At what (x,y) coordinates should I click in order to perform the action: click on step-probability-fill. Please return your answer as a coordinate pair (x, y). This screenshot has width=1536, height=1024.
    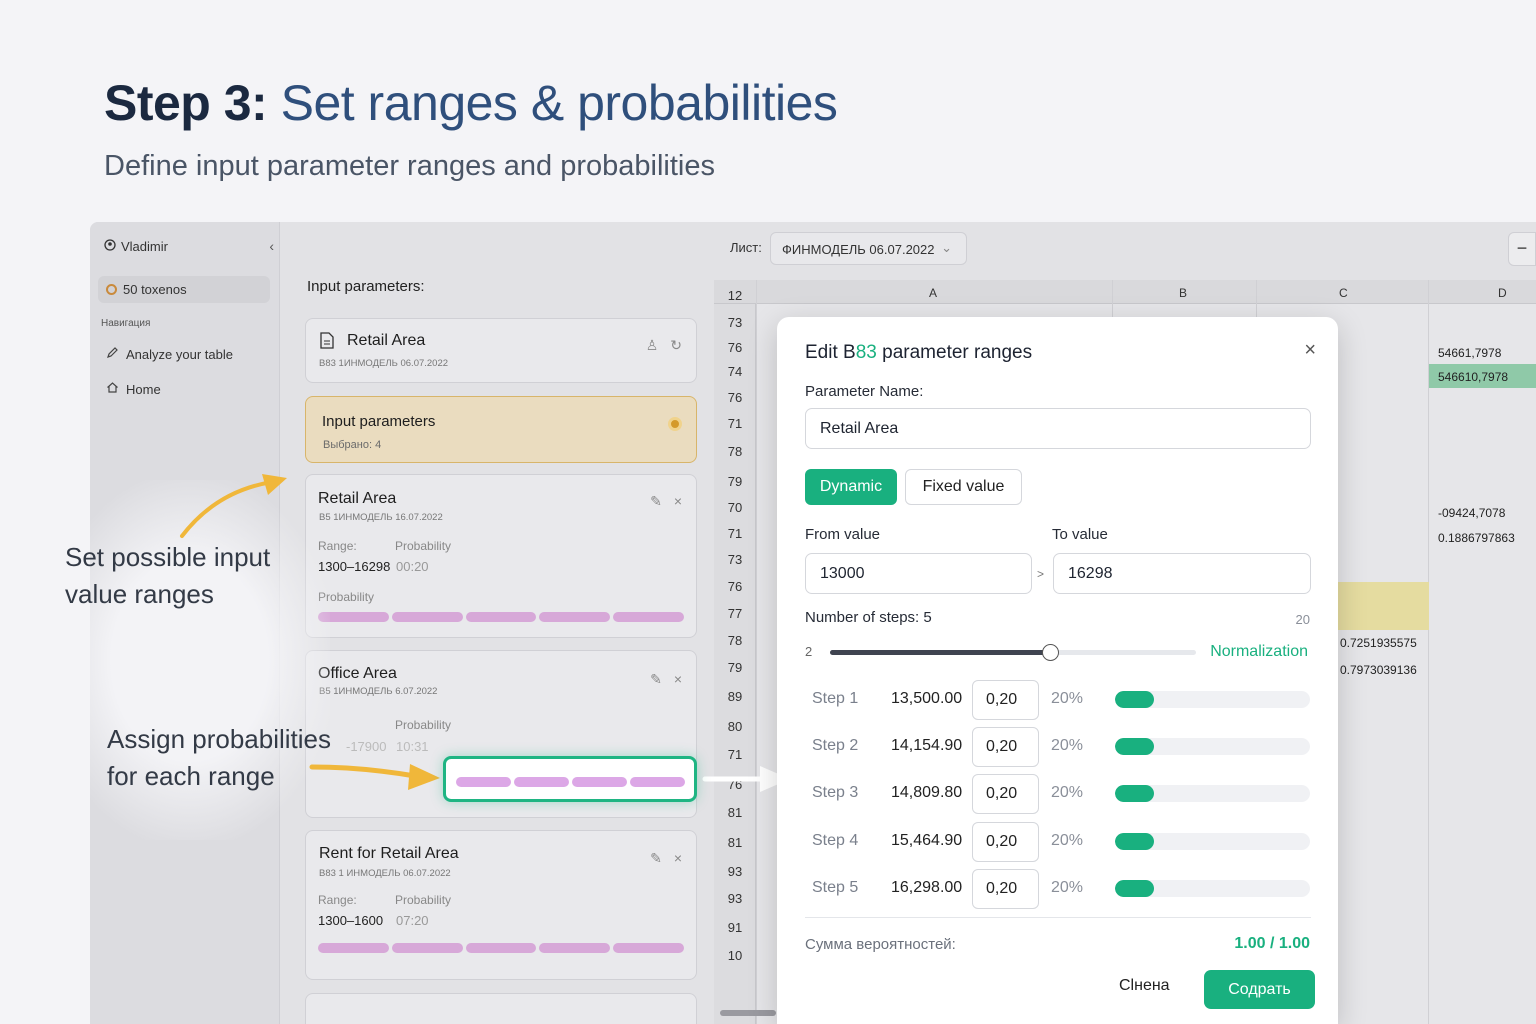
    Looking at the image, I should click on (1134, 888).